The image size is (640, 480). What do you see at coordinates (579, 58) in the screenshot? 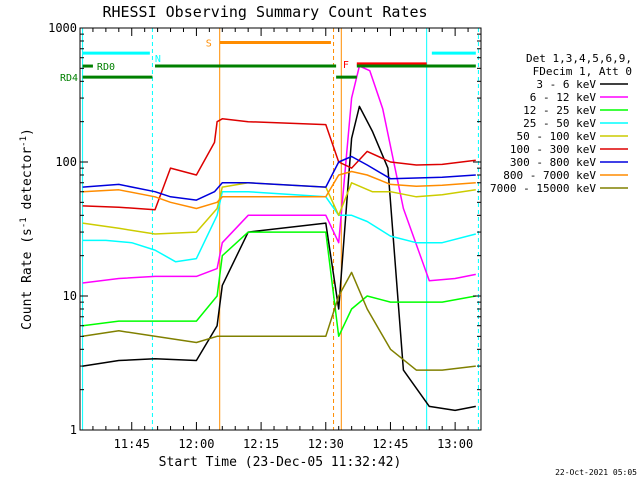
I see `legend-header-0: Det 1,3,4,5,6,9,` at bounding box center [579, 58].